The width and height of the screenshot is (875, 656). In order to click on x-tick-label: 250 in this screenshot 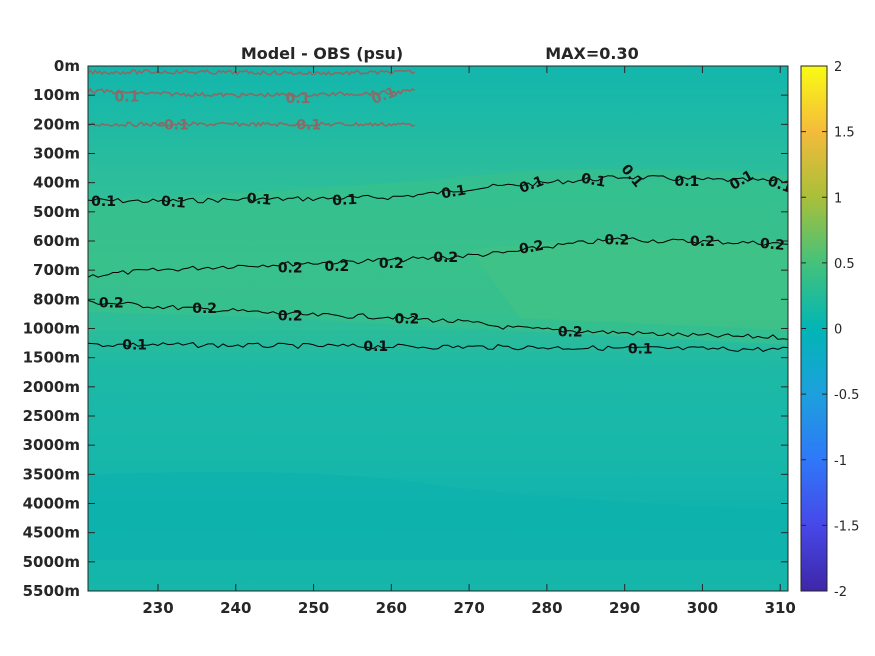, I will do `click(313, 608)`.